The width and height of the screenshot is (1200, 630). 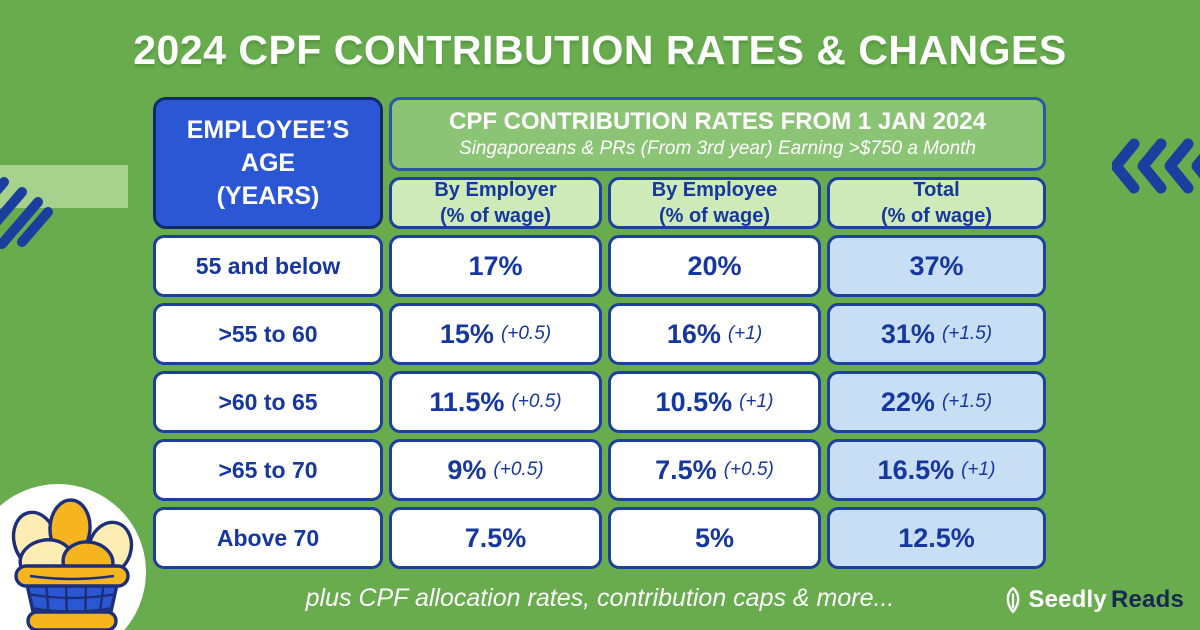 What do you see at coordinates (72, 564) in the screenshot?
I see `egg-basket-icon` at bounding box center [72, 564].